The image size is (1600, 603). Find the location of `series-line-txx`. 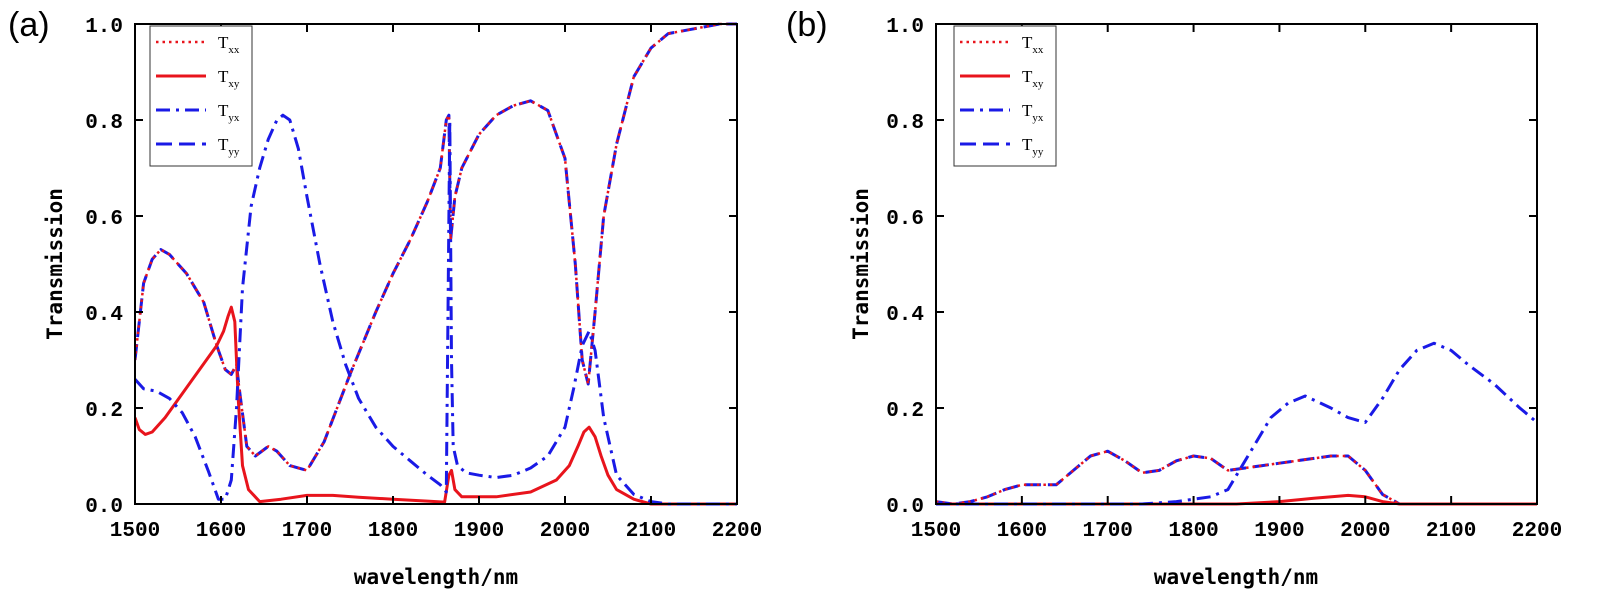

series-line-txx is located at coordinates (1236, 477).